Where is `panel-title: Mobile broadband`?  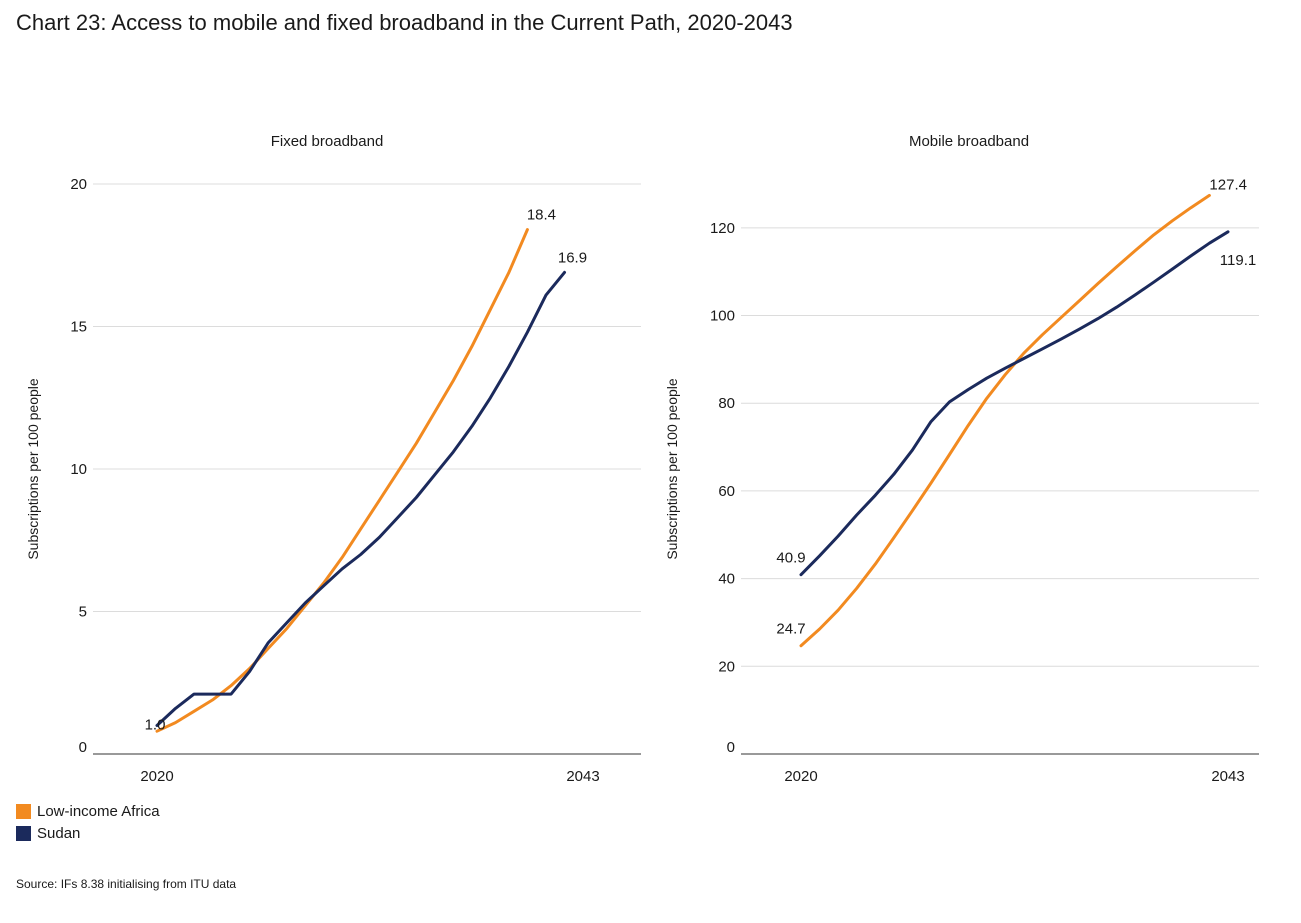 panel-title: Mobile broadband is located at coordinates (969, 141).